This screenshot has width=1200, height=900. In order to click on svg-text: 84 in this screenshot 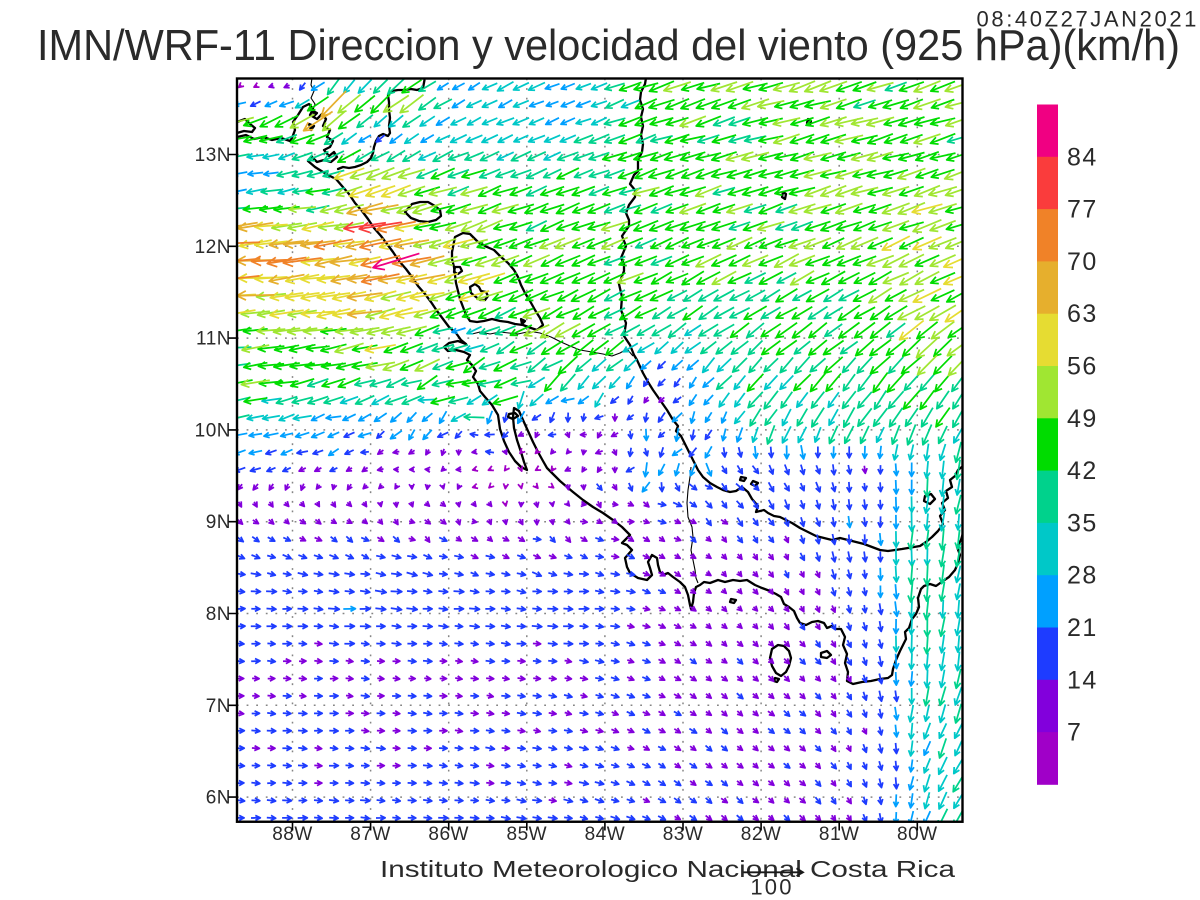, I will do `click(1082, 157)`.